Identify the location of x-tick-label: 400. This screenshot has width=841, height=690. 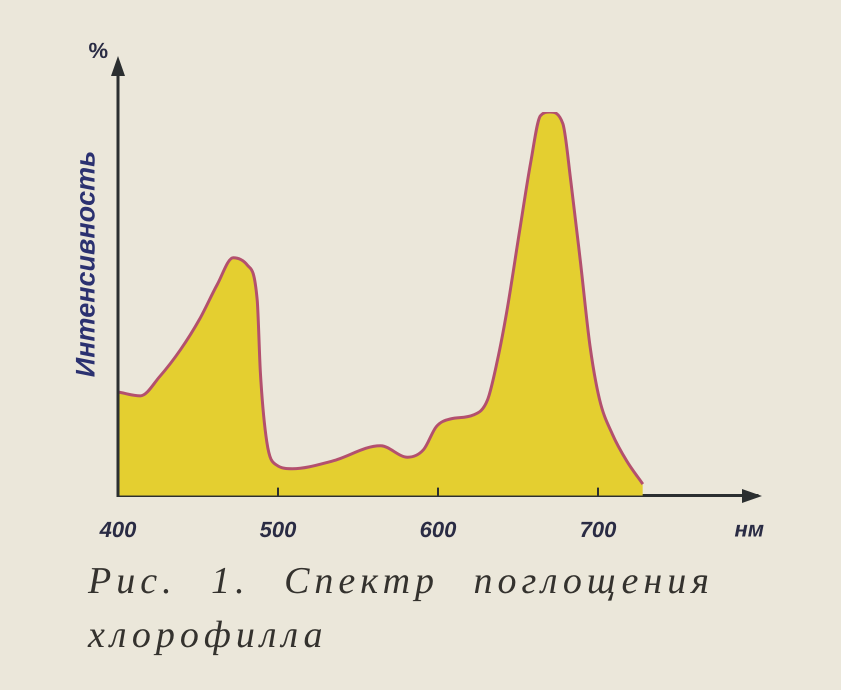
(118, 529).